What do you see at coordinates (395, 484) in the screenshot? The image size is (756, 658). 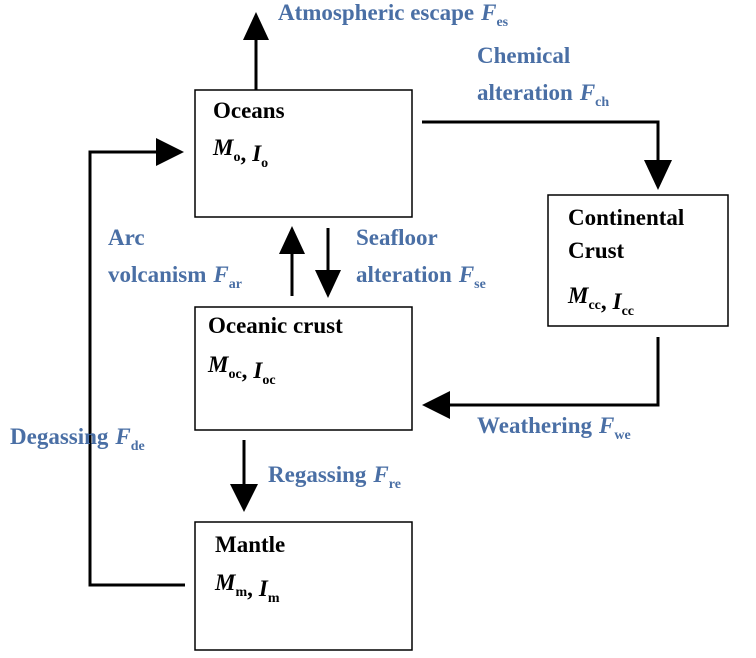 I see `subscript: re` at bounding box center [395, 484].